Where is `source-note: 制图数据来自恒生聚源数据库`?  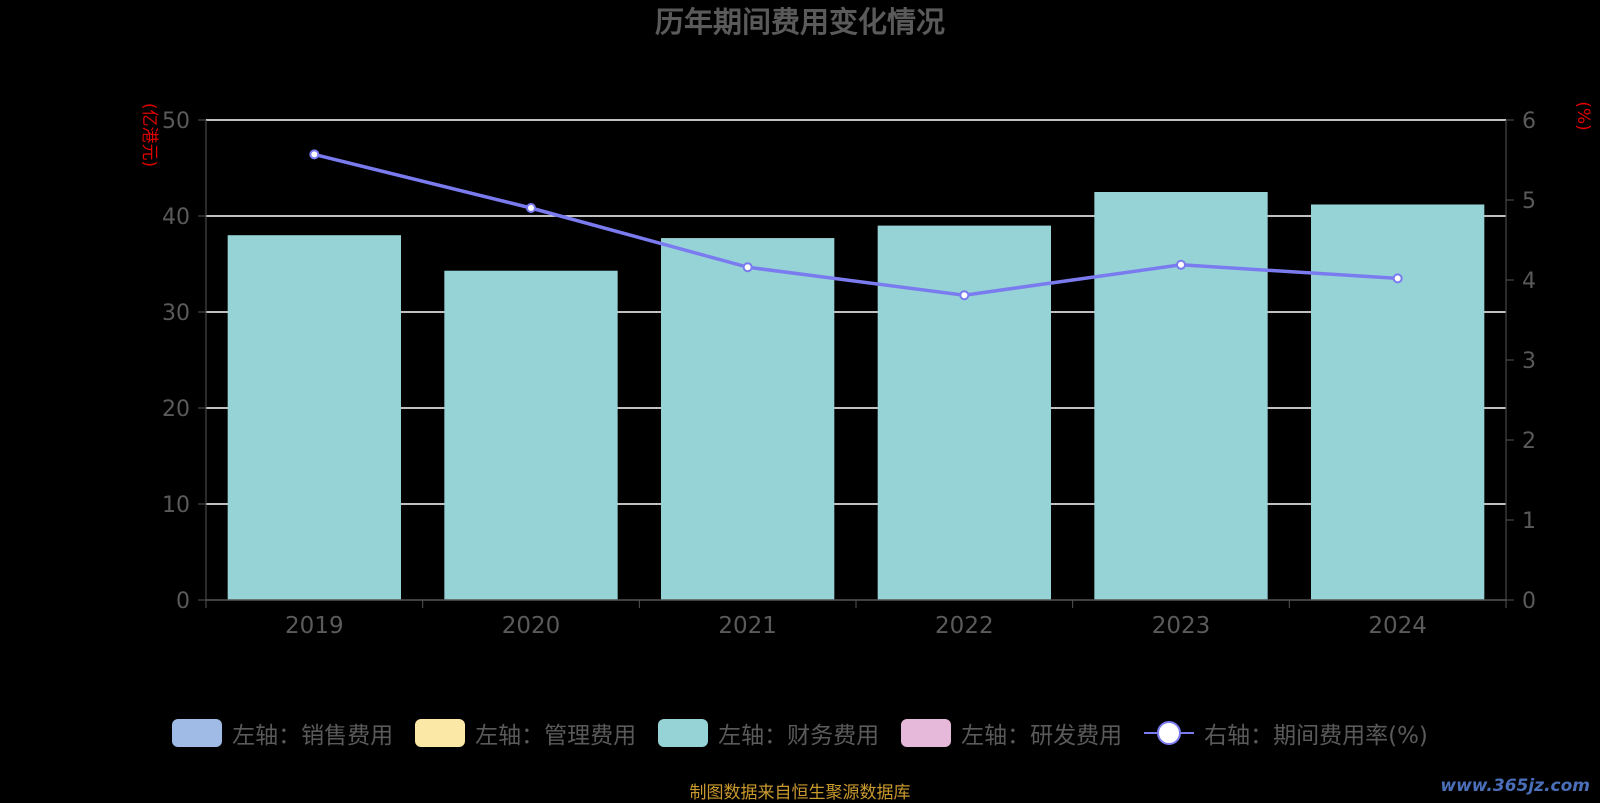 source-note: 制图数据来自恒生聚源数据库 is located at coordinates (800, 793).